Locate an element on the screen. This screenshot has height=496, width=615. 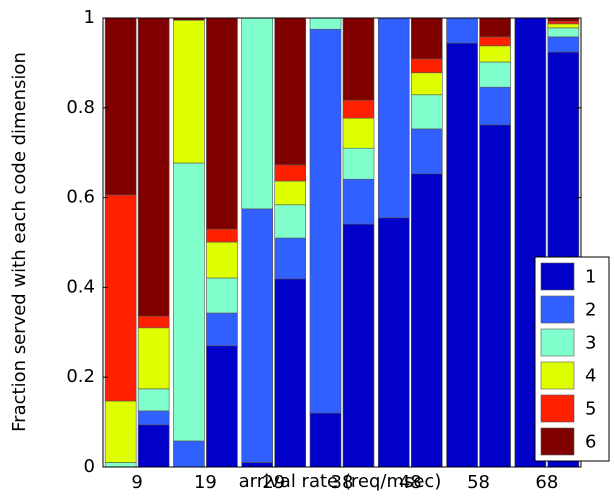
x-tick-label: 9 is located at coordinates (136, 482).